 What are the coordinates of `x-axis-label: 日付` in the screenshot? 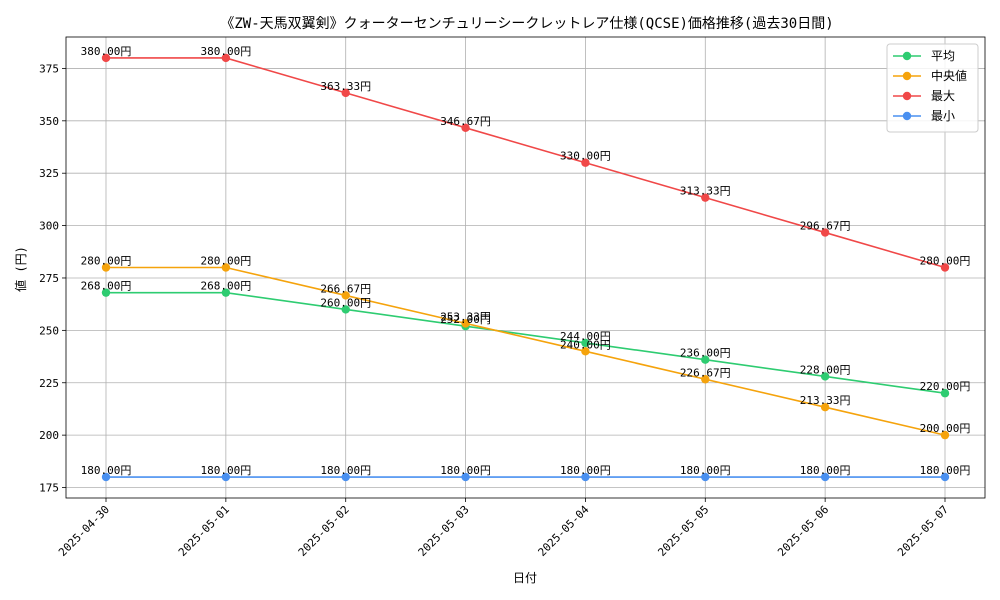 It's located at (525, 578).